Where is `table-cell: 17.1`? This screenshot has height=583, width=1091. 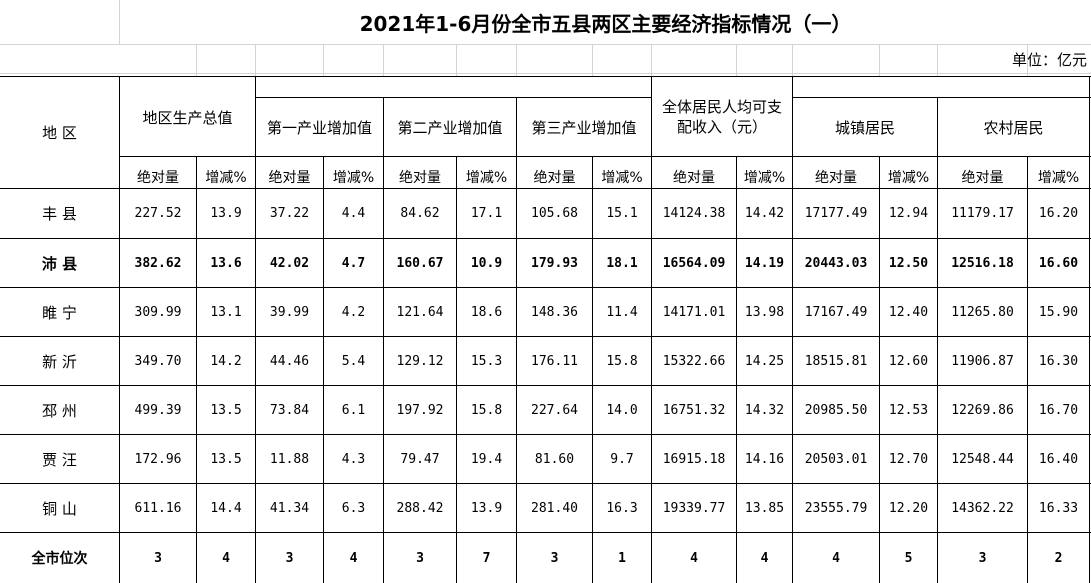
table-cell: 17.1 is located at coordinates (486, 213).